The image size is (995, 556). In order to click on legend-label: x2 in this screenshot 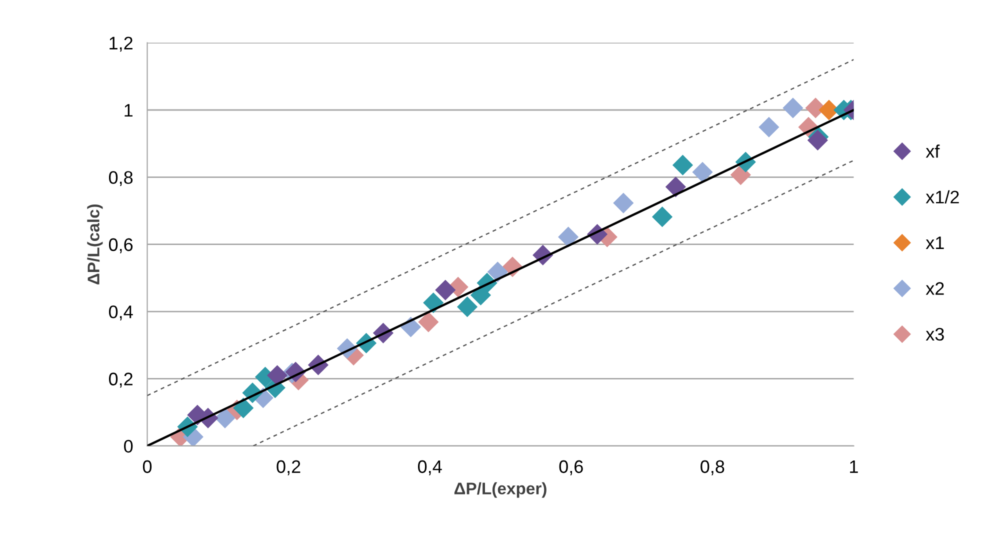, I will do `click(935, 288)`.